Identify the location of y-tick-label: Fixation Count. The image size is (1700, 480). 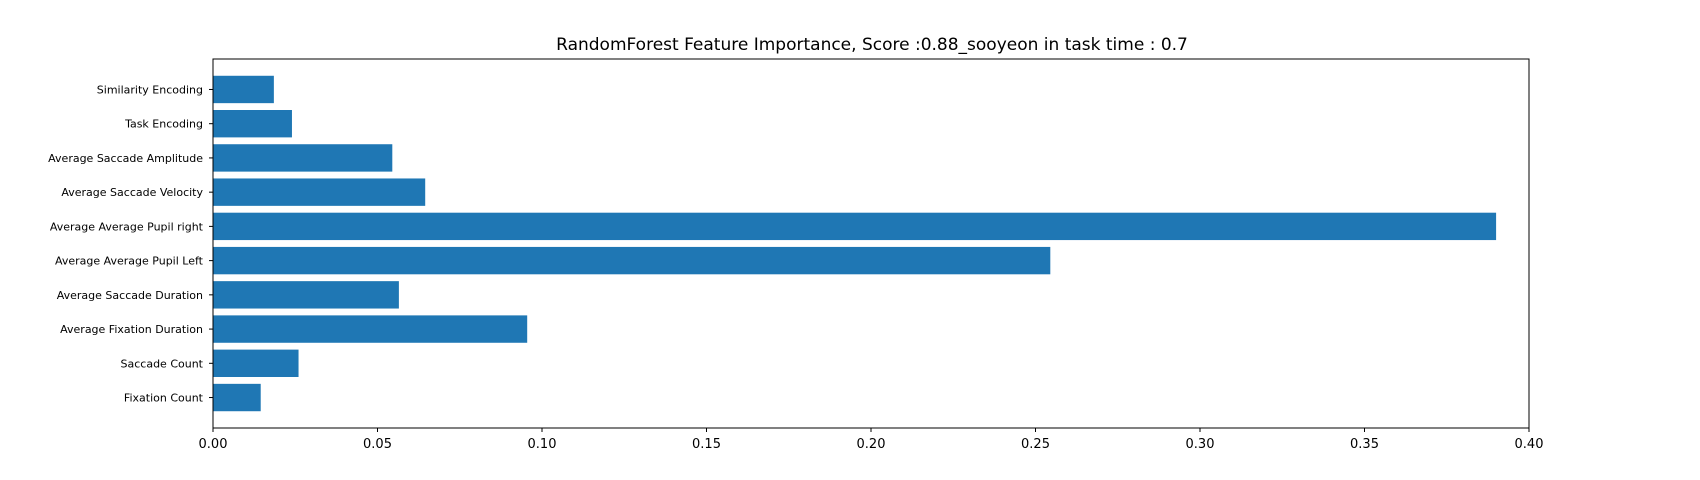
(164, 398).